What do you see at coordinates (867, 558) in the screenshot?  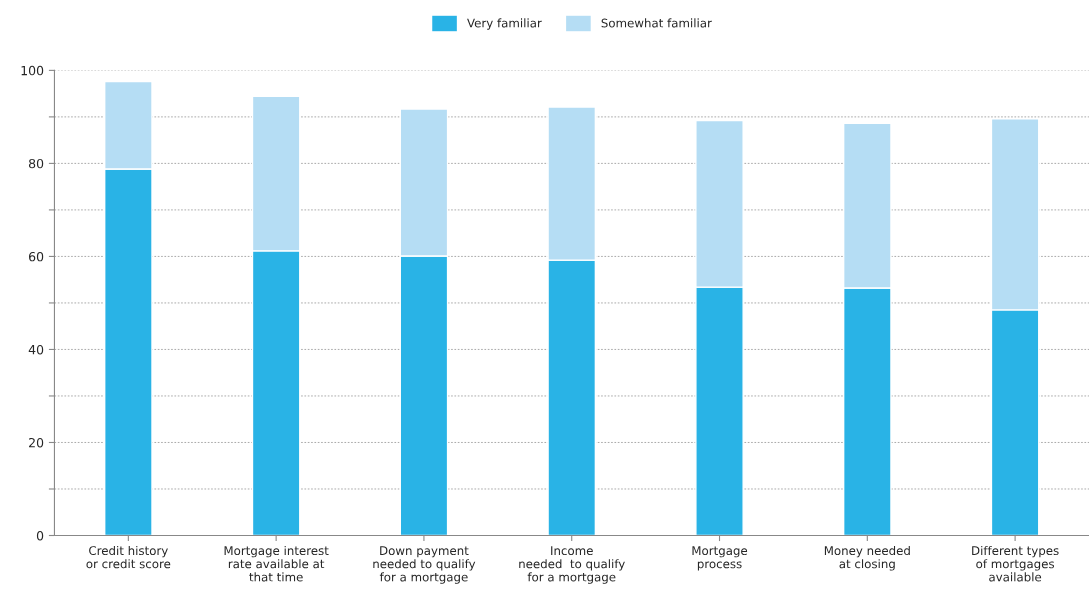 I see `x-tick-label: Money needed at closing` at bounding box center [867, 558].